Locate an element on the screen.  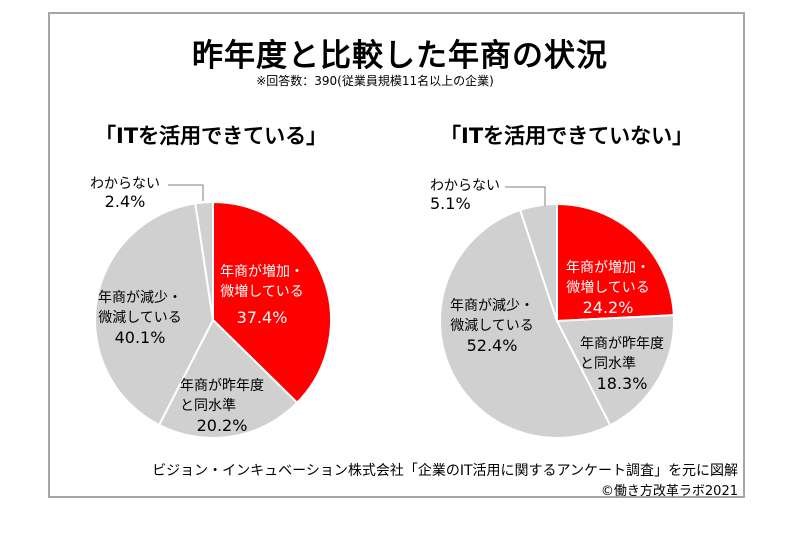
copyright: ©働き方改革ラボ2021 is located at coordinates (669, 491).